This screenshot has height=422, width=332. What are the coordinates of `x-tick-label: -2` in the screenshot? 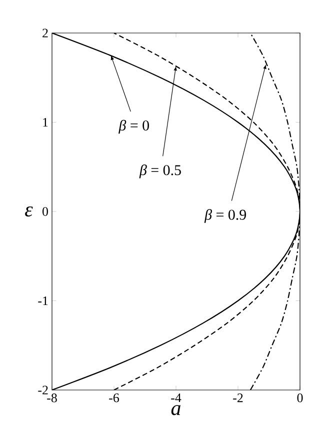 It's located at (238, 398).